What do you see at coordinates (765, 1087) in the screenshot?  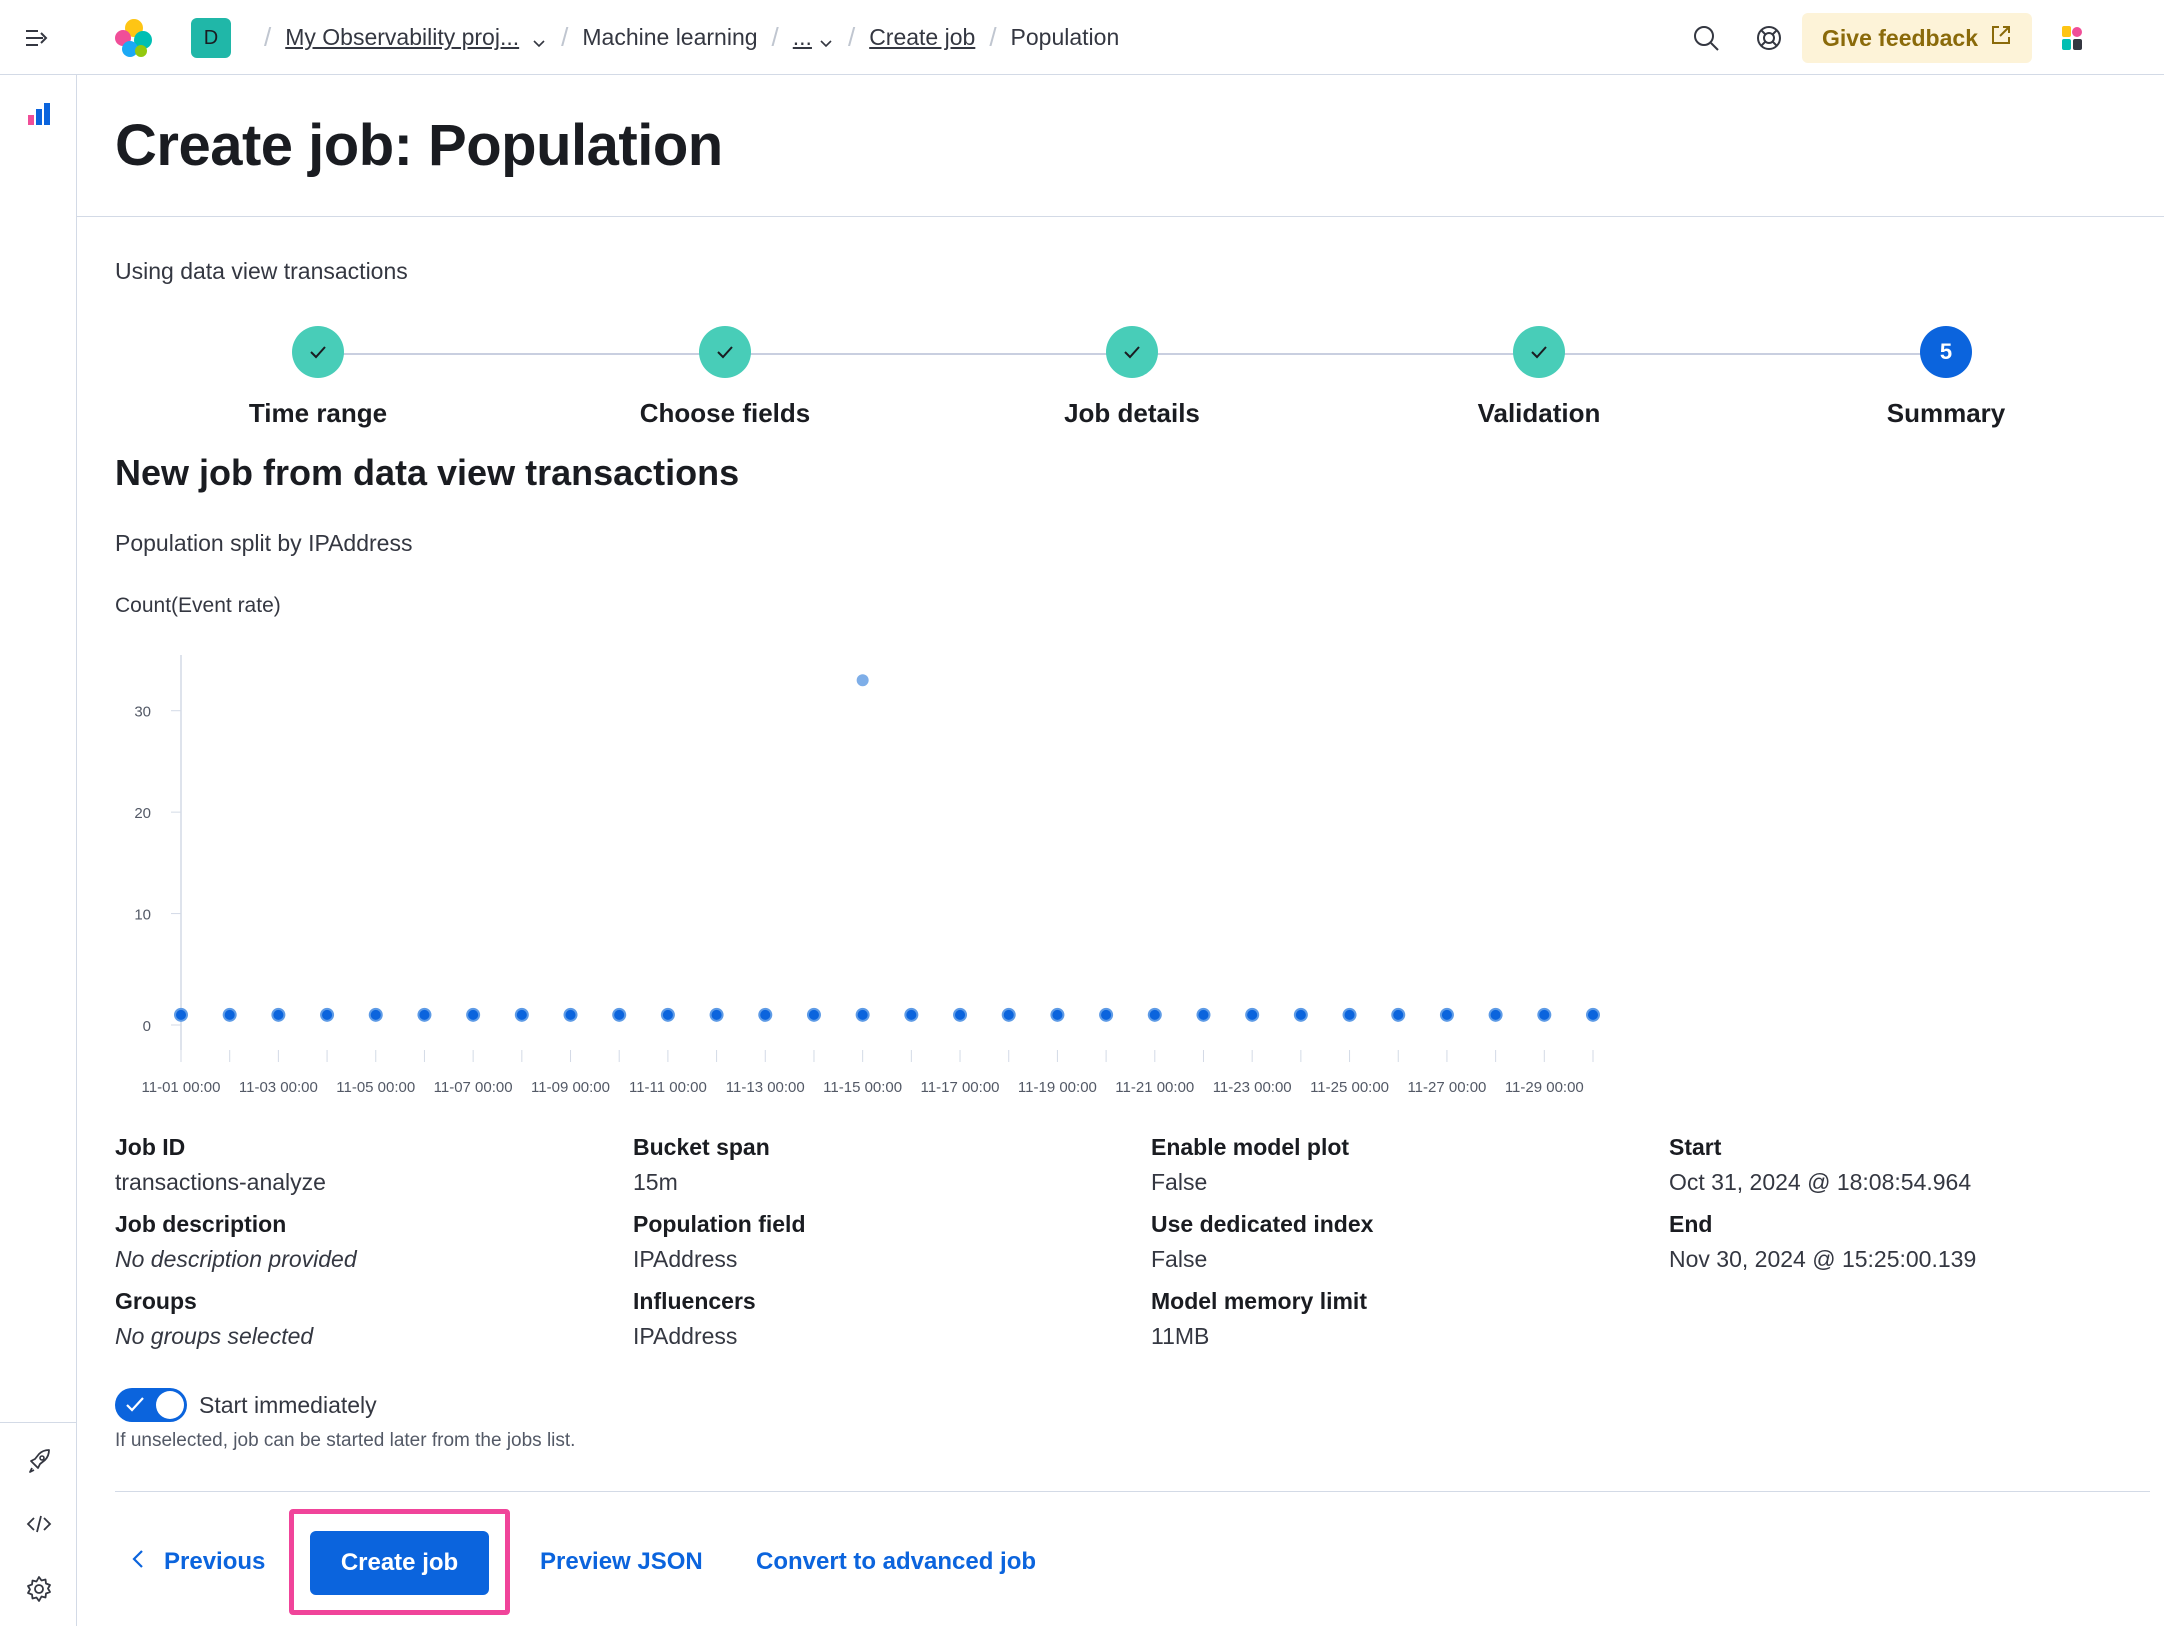 I see `x-tick-label: 11-13 00:00` at bounding box center [765, 1087].